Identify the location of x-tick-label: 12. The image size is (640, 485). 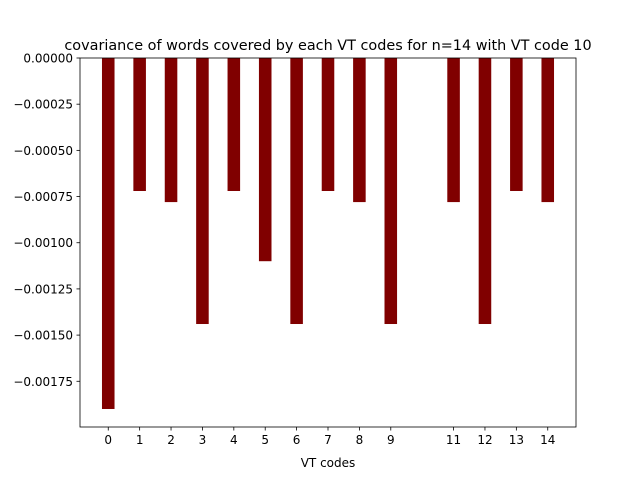
(484, 440).